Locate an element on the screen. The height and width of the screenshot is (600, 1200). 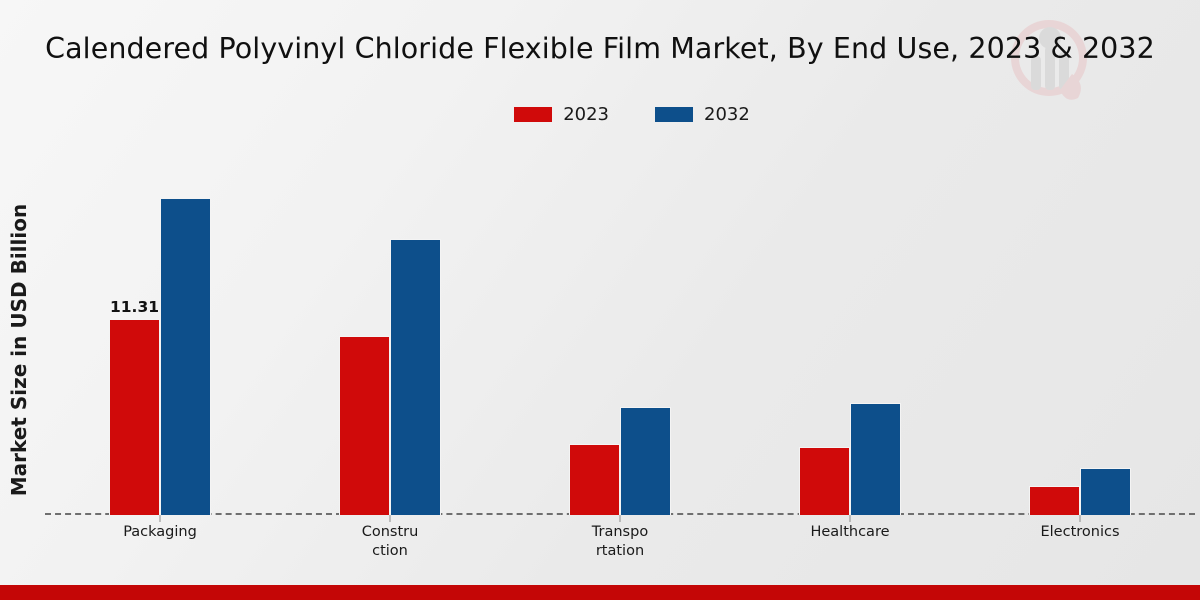
x-axis-category-label: Packaging is located at coordinates (160, 532).